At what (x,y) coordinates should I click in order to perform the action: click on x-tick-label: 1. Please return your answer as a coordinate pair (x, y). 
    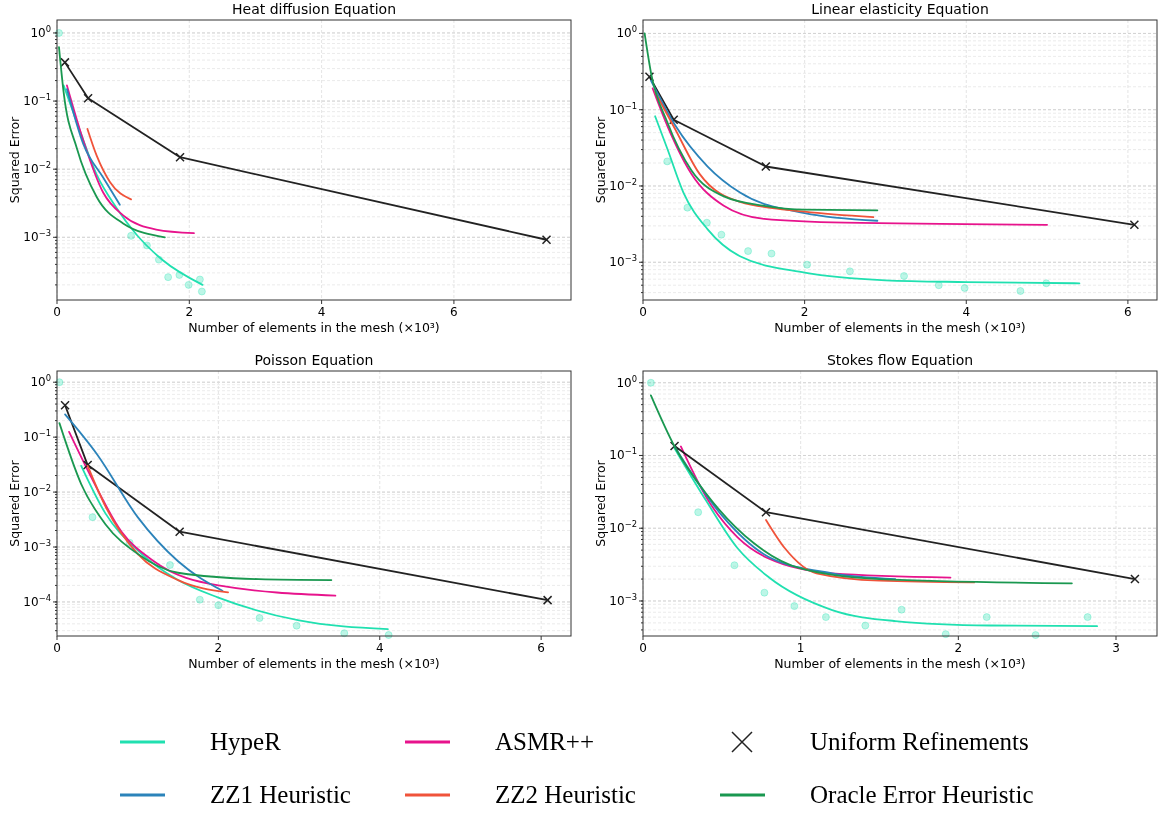
    Looking at the image, I should click on (800, 648).